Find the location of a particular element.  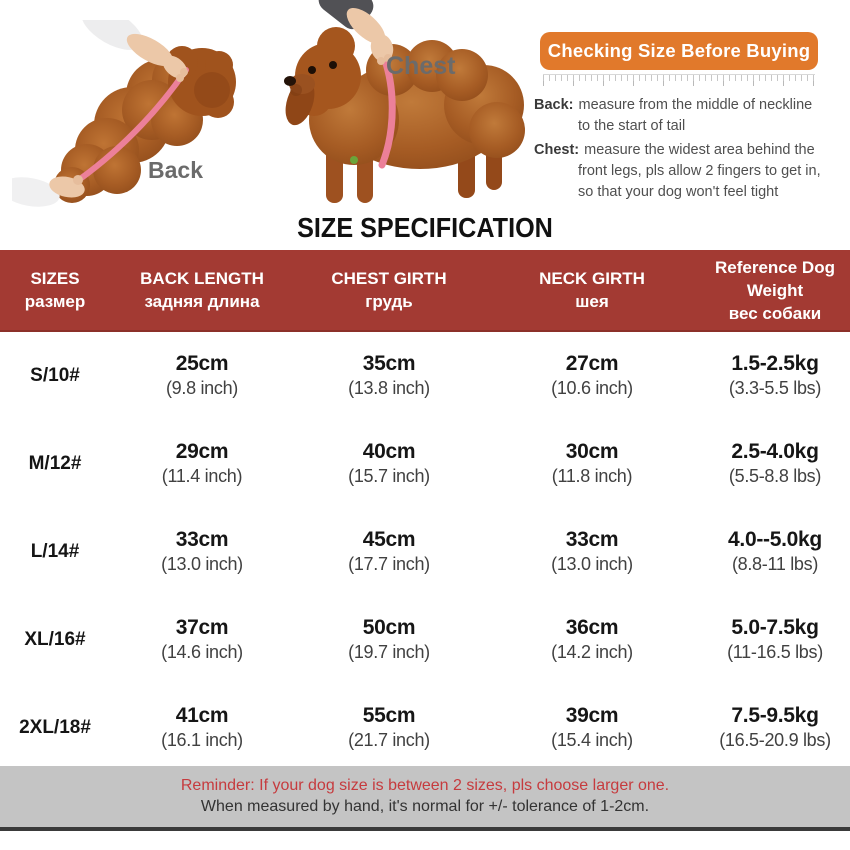

inch-value: (13.8 inch) is located at coordinates (389, 388).